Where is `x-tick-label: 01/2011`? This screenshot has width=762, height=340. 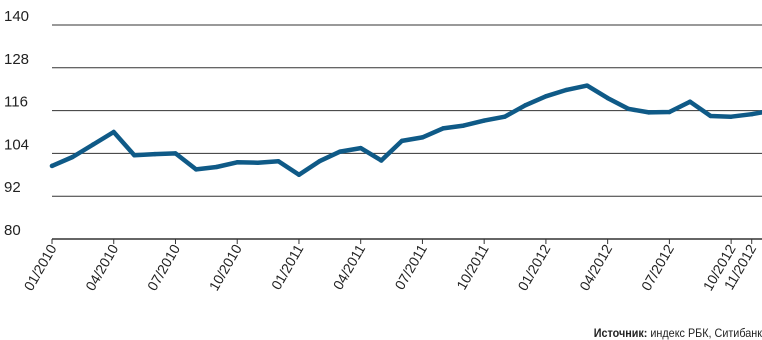
x-tick-label: 01/2011 is located at coordinates (287, 266).